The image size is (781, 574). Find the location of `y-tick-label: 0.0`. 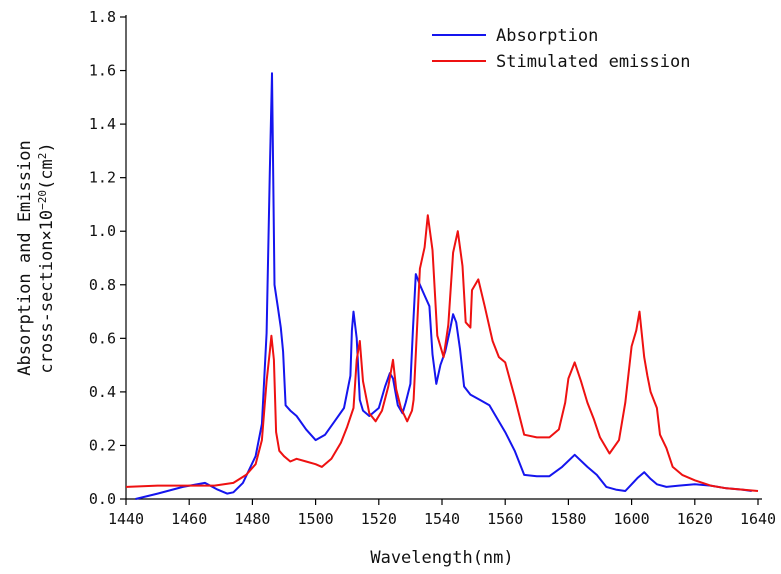

y-tick-label: 0.0 is located at coordinates (102, 499).